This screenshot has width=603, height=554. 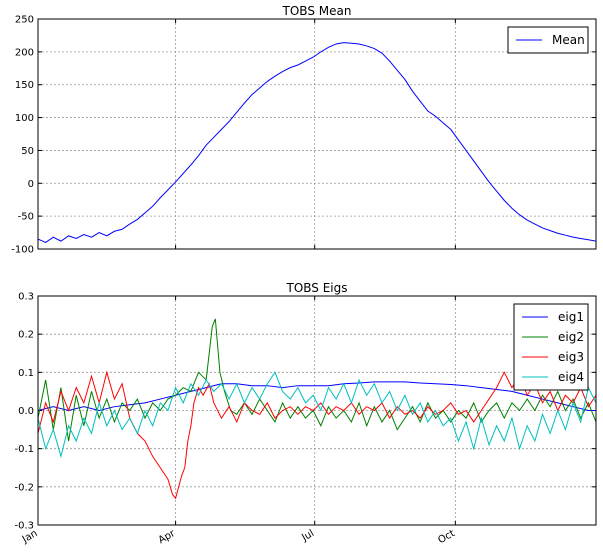 I want to click on y-tick-label: -0.3, so click(x=24, y=526).